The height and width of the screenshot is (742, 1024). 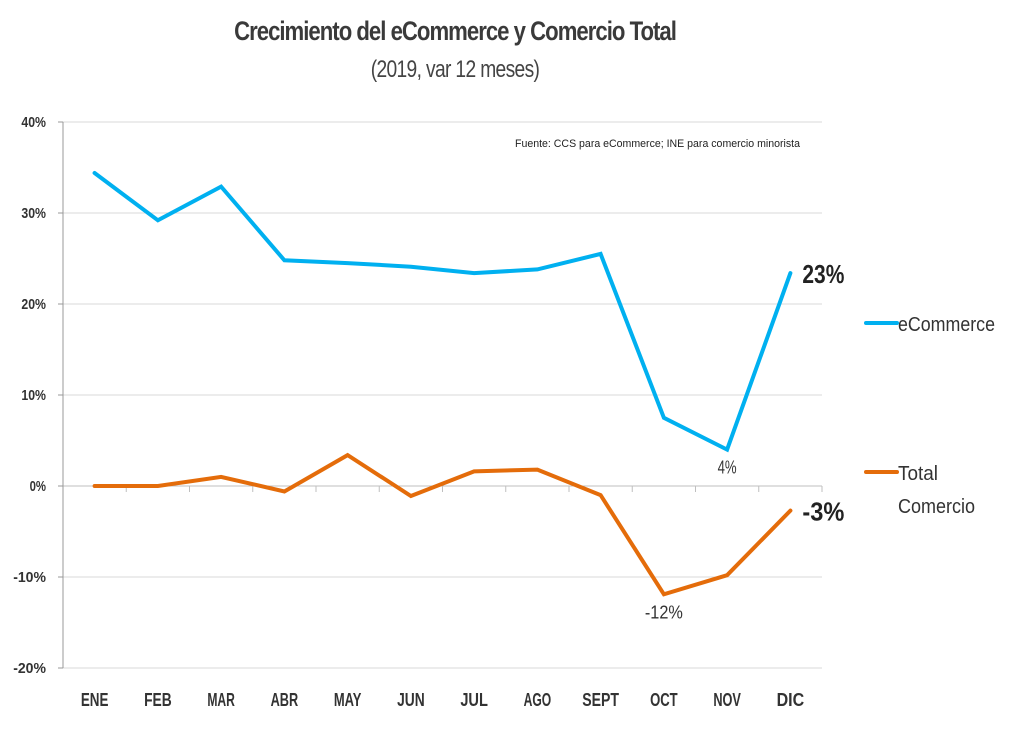 What do you see at coordinates (664, 612) in the screenshot?
I see `data-label: -12%` at bounding box center [664, 612].